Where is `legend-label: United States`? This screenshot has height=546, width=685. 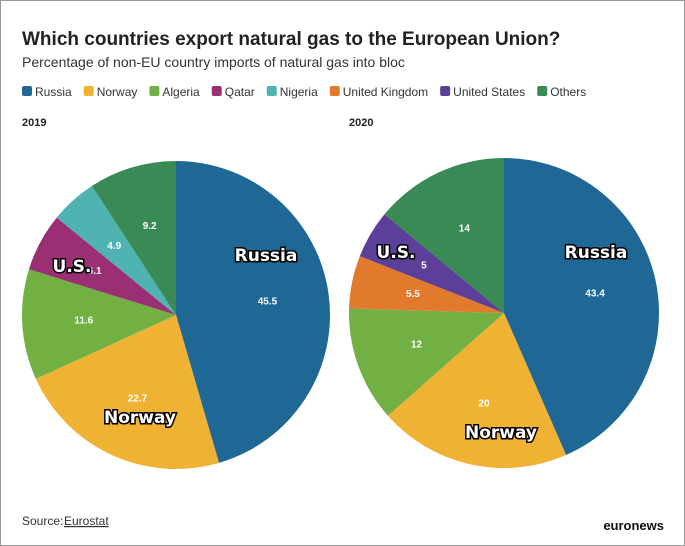
legend-label: United States is located at coordinates (489, 92).